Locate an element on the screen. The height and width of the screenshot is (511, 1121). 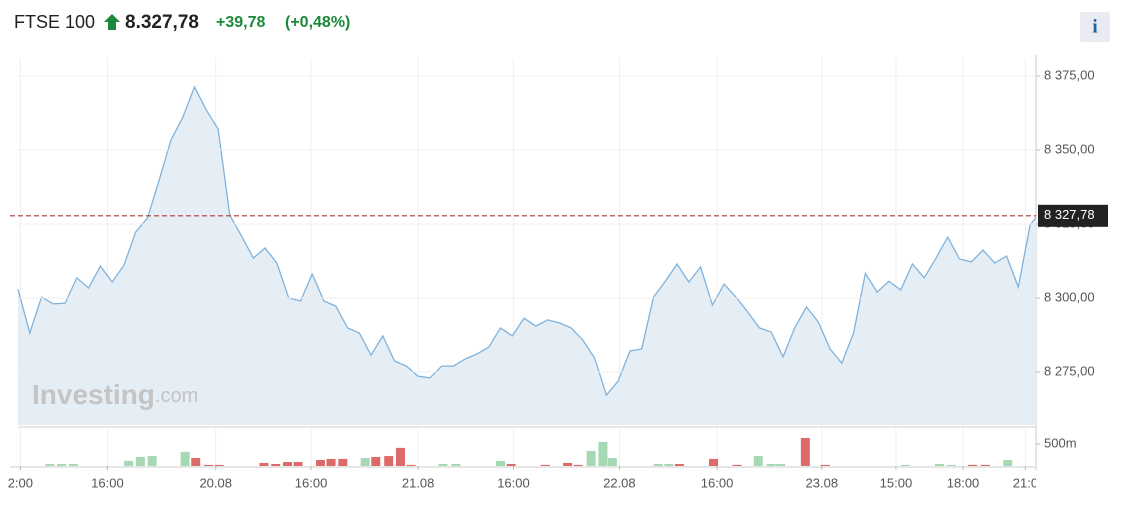
x-tick-label: 18:00 is located at coordinates (963, 482).